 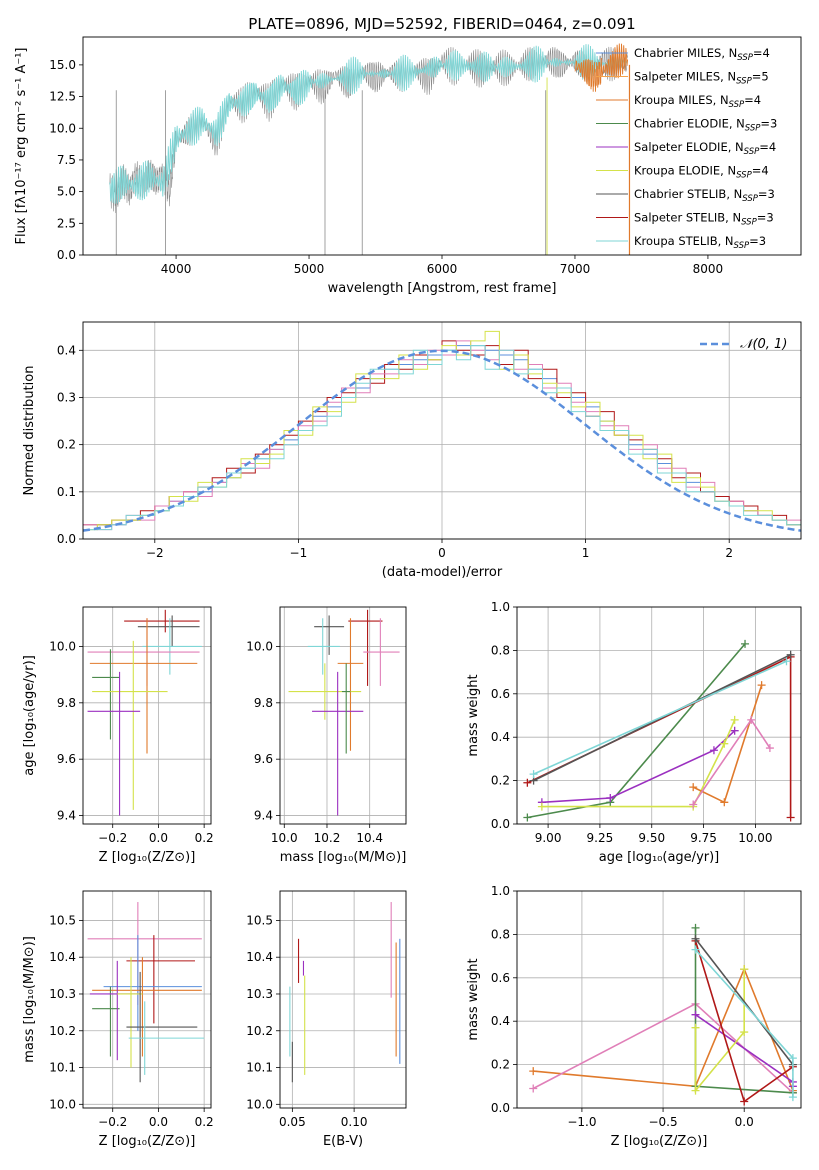 What do you see at coordinates (703, 838) in the screenshot?
I see `x-tick-label: 9.75` at bounding box center [703, 838].